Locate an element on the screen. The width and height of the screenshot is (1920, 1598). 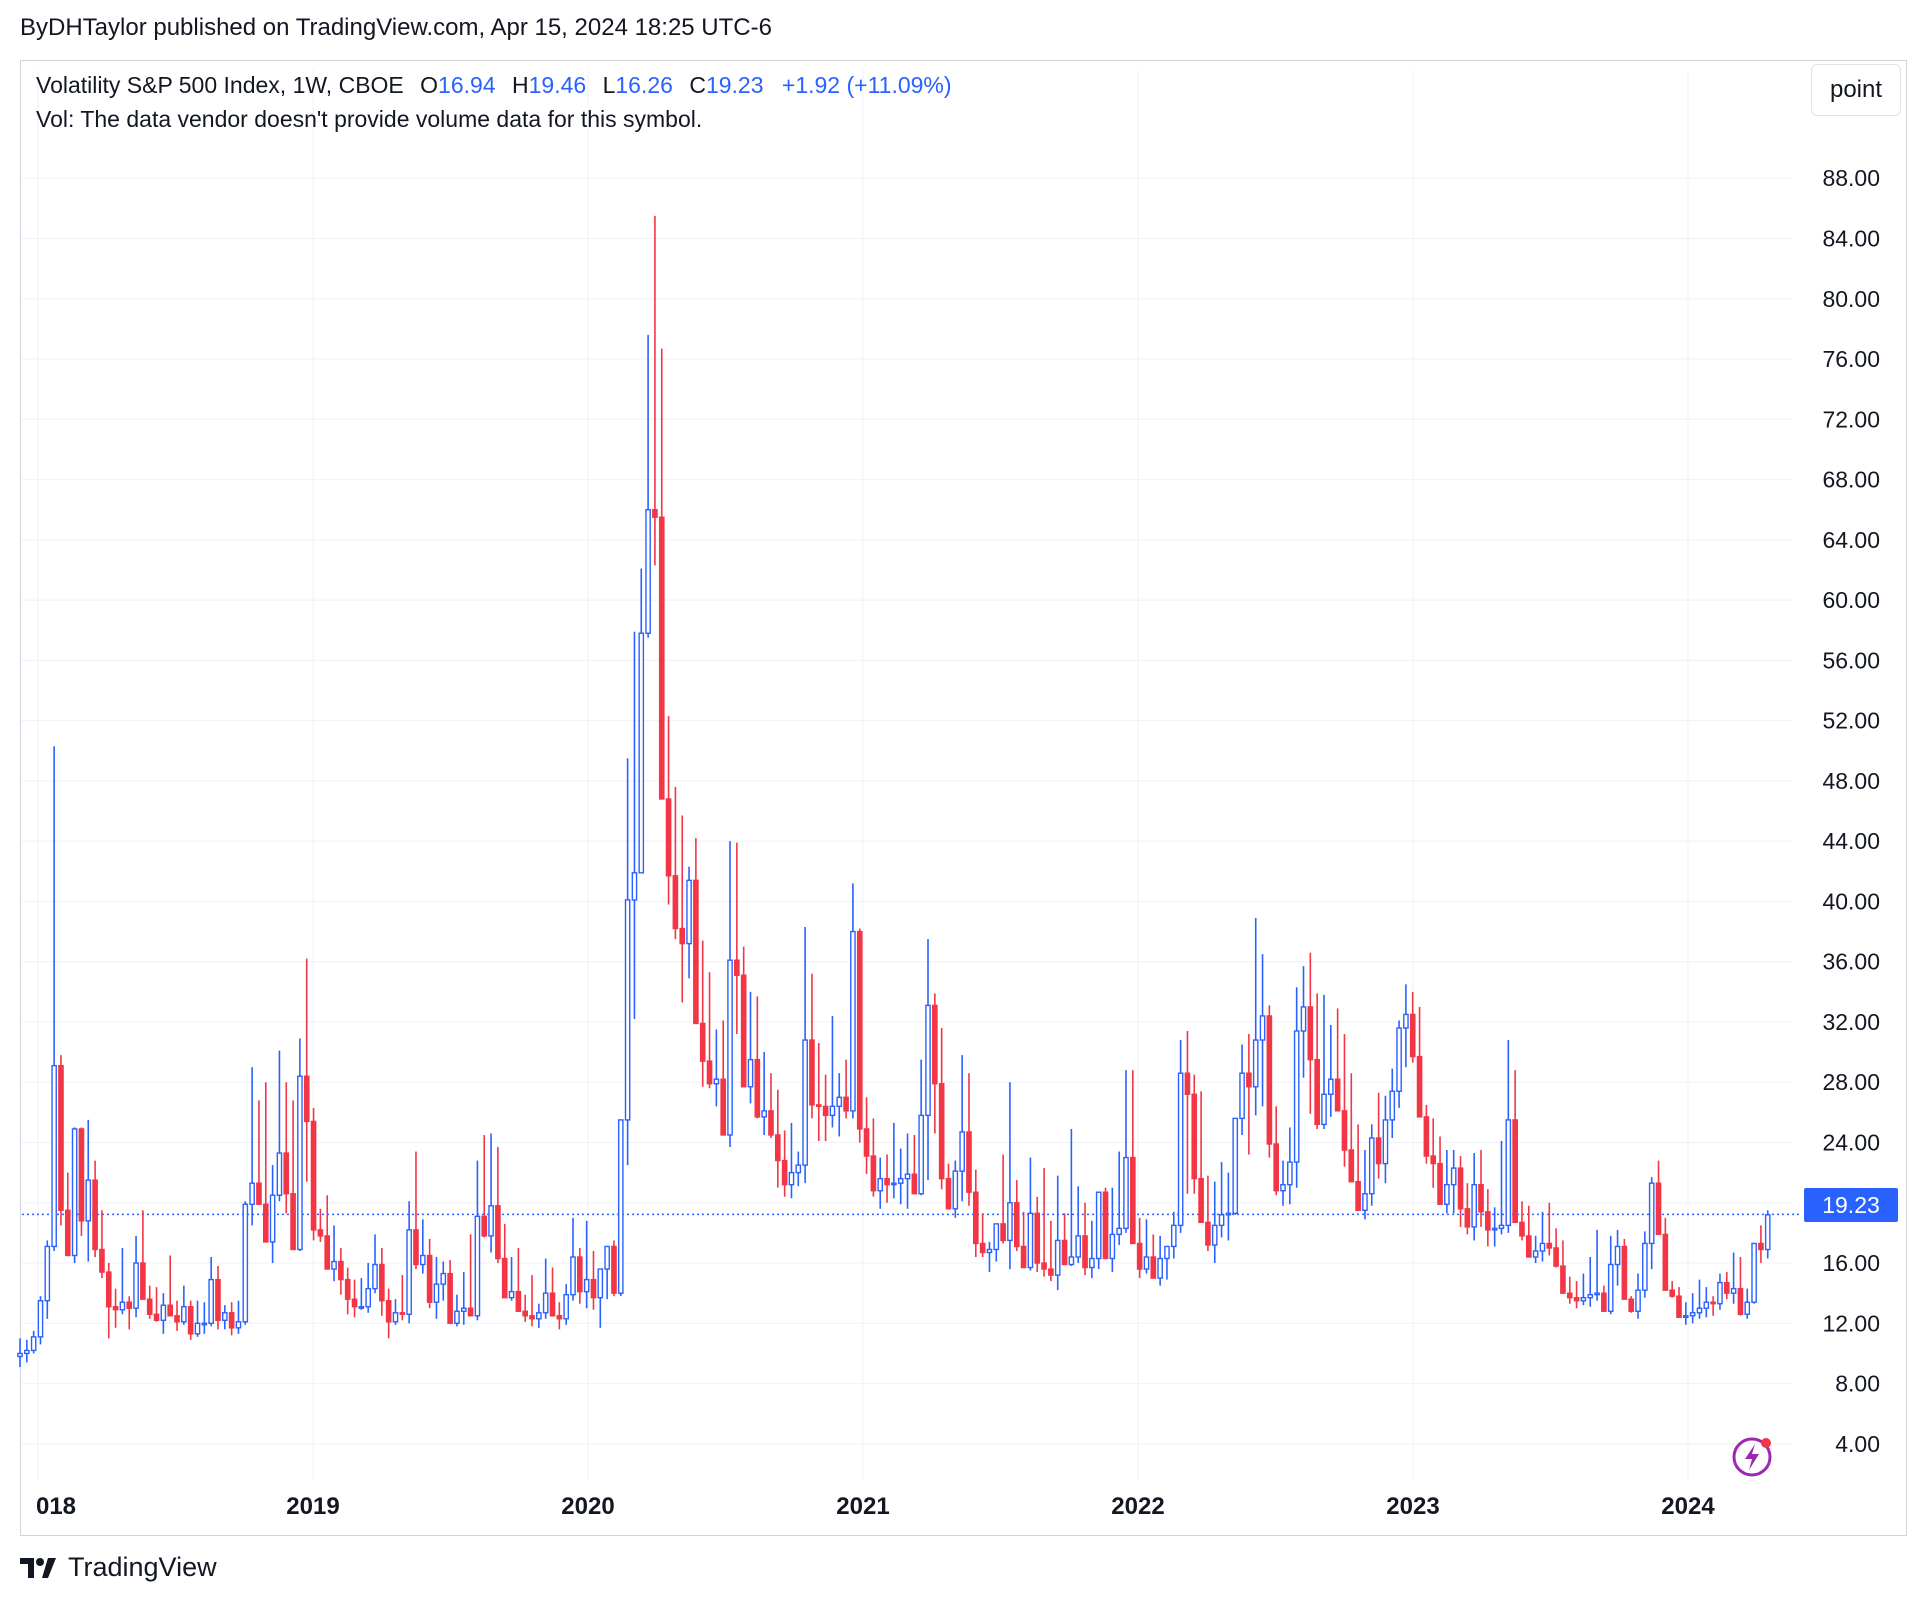
price-tick-label: 16.00 is located at coordinates (1851, 1263).